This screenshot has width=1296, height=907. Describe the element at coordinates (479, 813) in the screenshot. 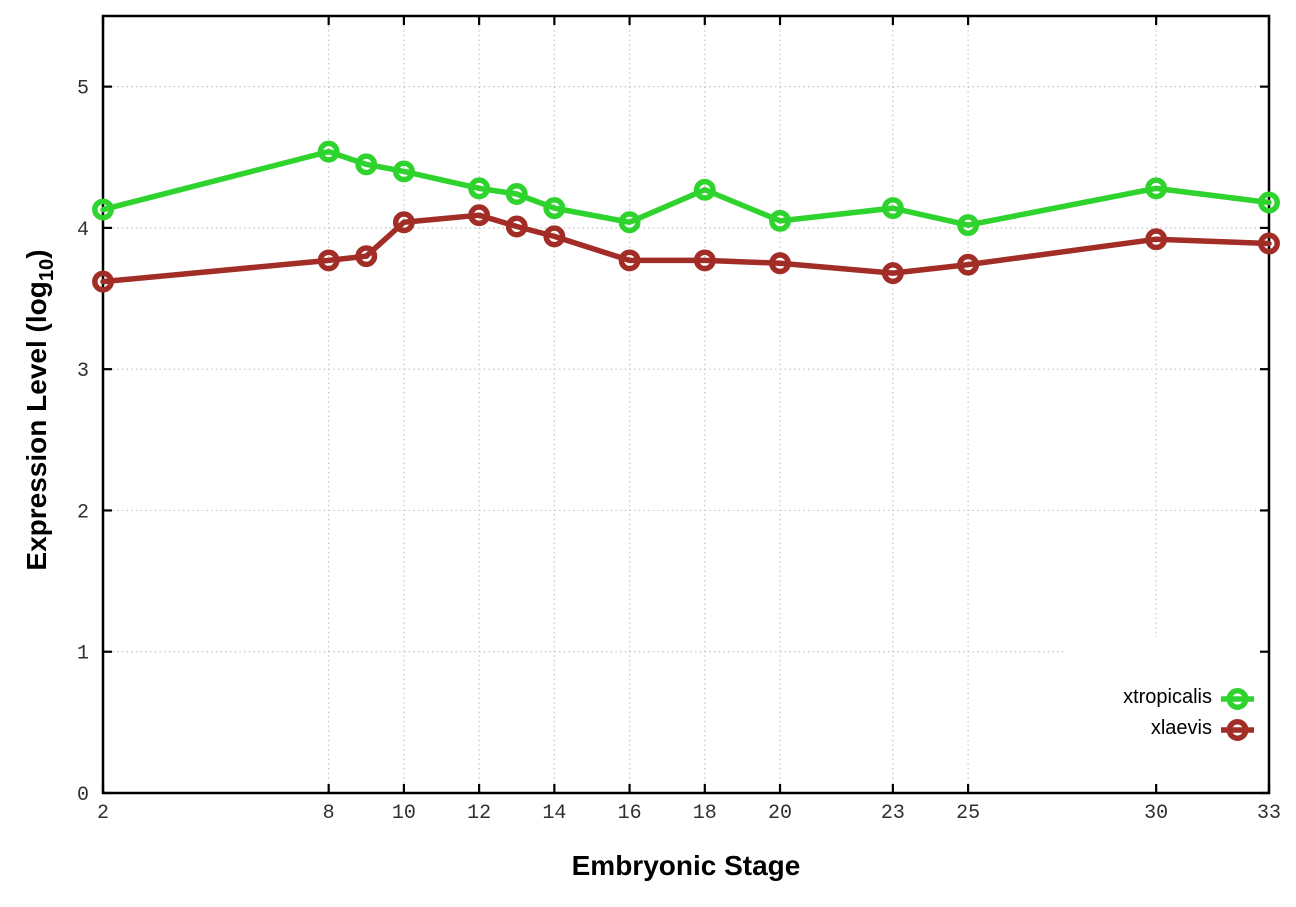

I see `x-tick-label: 12` at that location.